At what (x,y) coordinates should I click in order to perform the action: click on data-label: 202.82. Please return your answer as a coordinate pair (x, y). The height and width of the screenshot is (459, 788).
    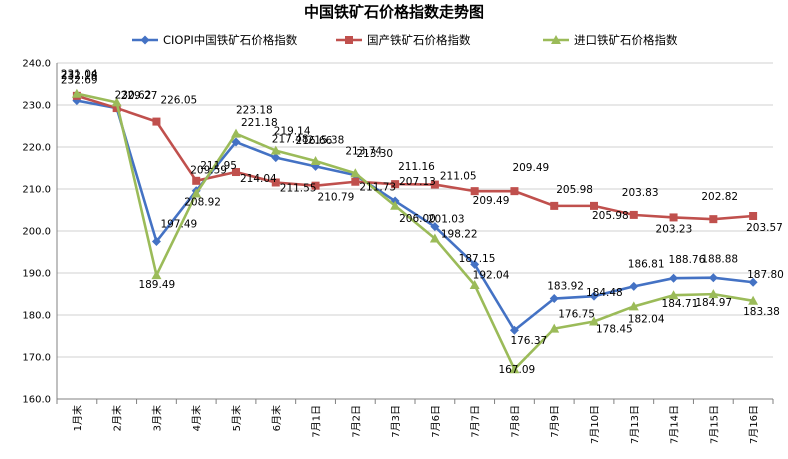
    Looking at the image, I should click on (719, 197).